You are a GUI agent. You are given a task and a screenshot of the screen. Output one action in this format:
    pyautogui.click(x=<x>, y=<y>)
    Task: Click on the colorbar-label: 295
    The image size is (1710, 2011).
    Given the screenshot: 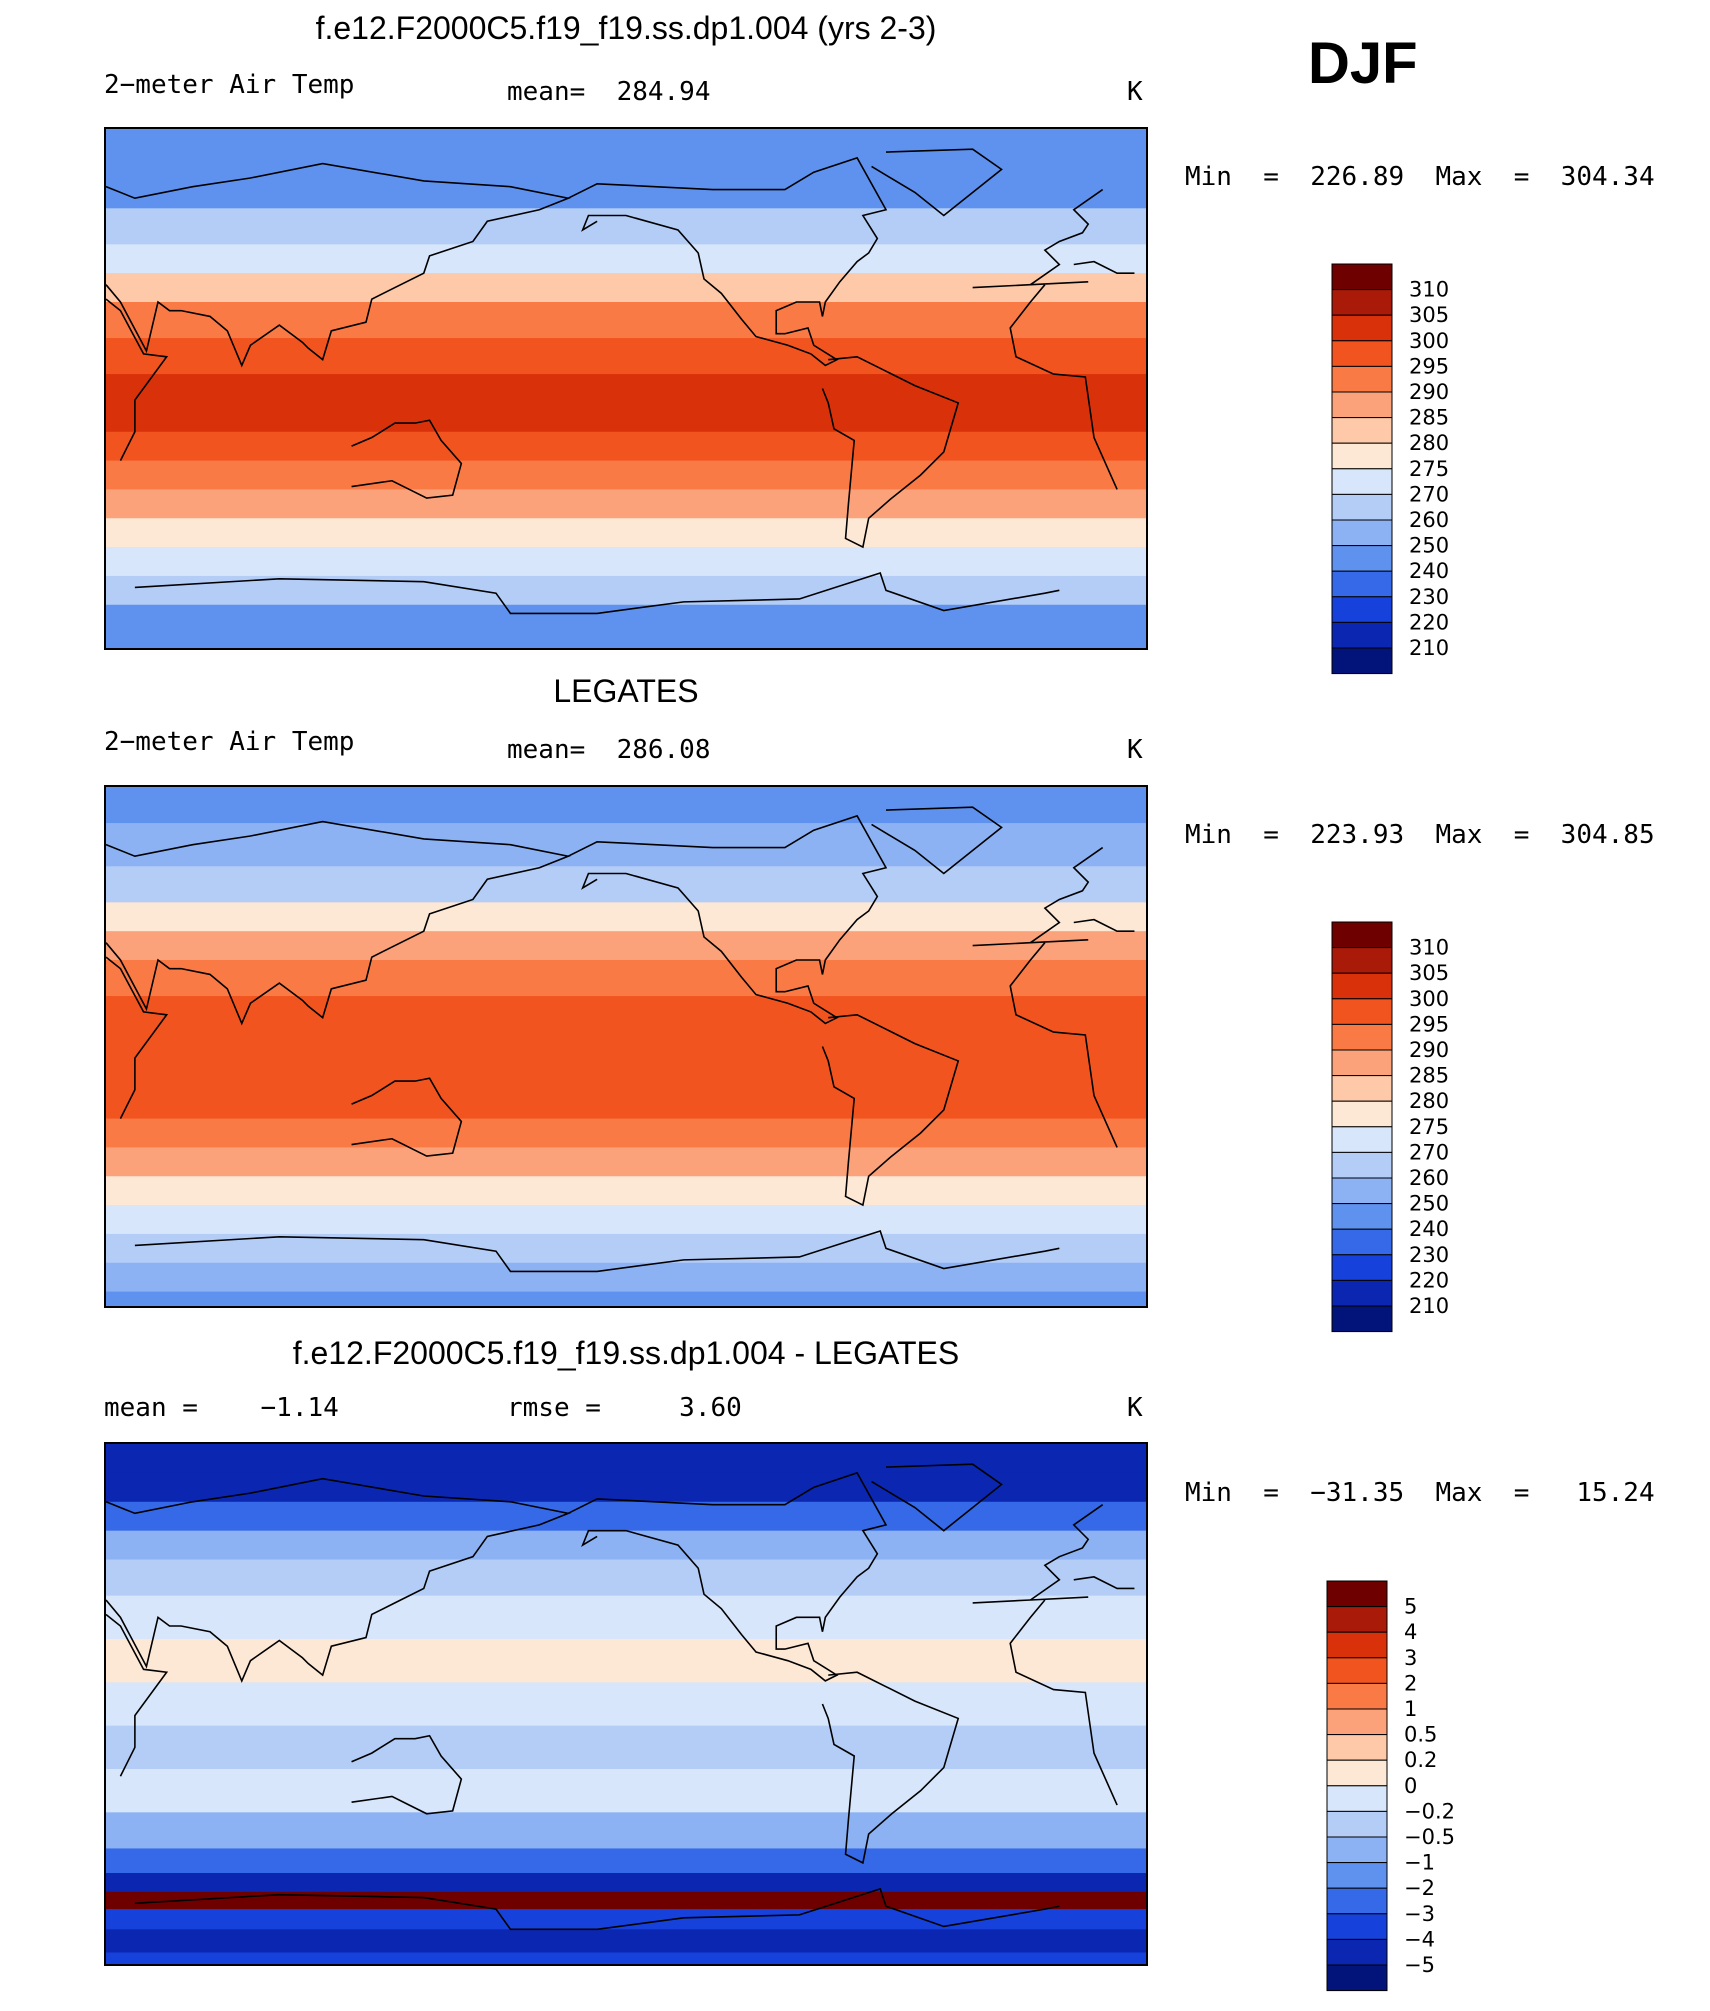 What is the action you would take?
    pyautogui.click(x=1429, y=1024)
    